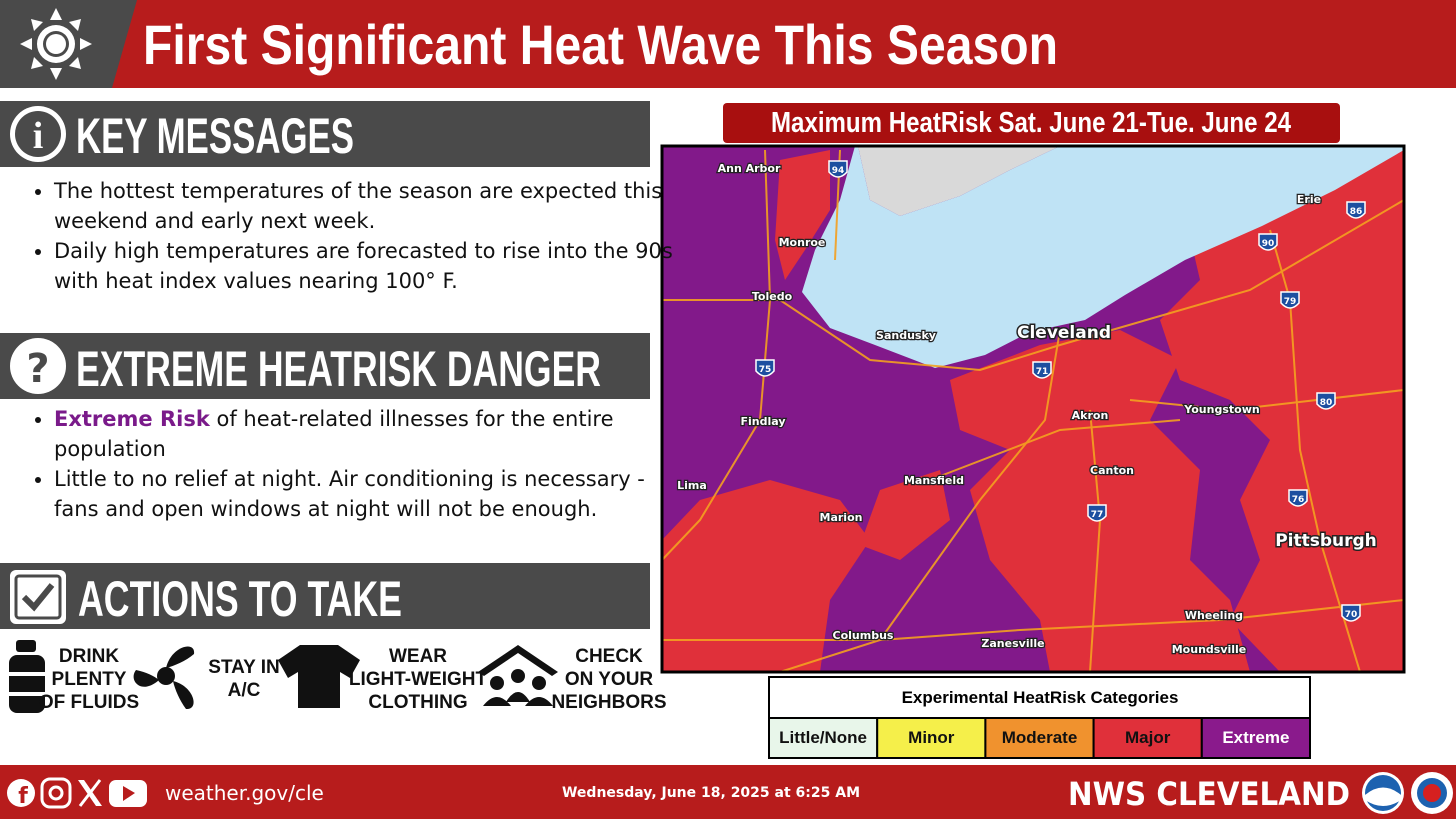 The height and width of the screenshot is (819, 1456). I want to click on section-heading: KEY MESSAGES, so click(215, 136).